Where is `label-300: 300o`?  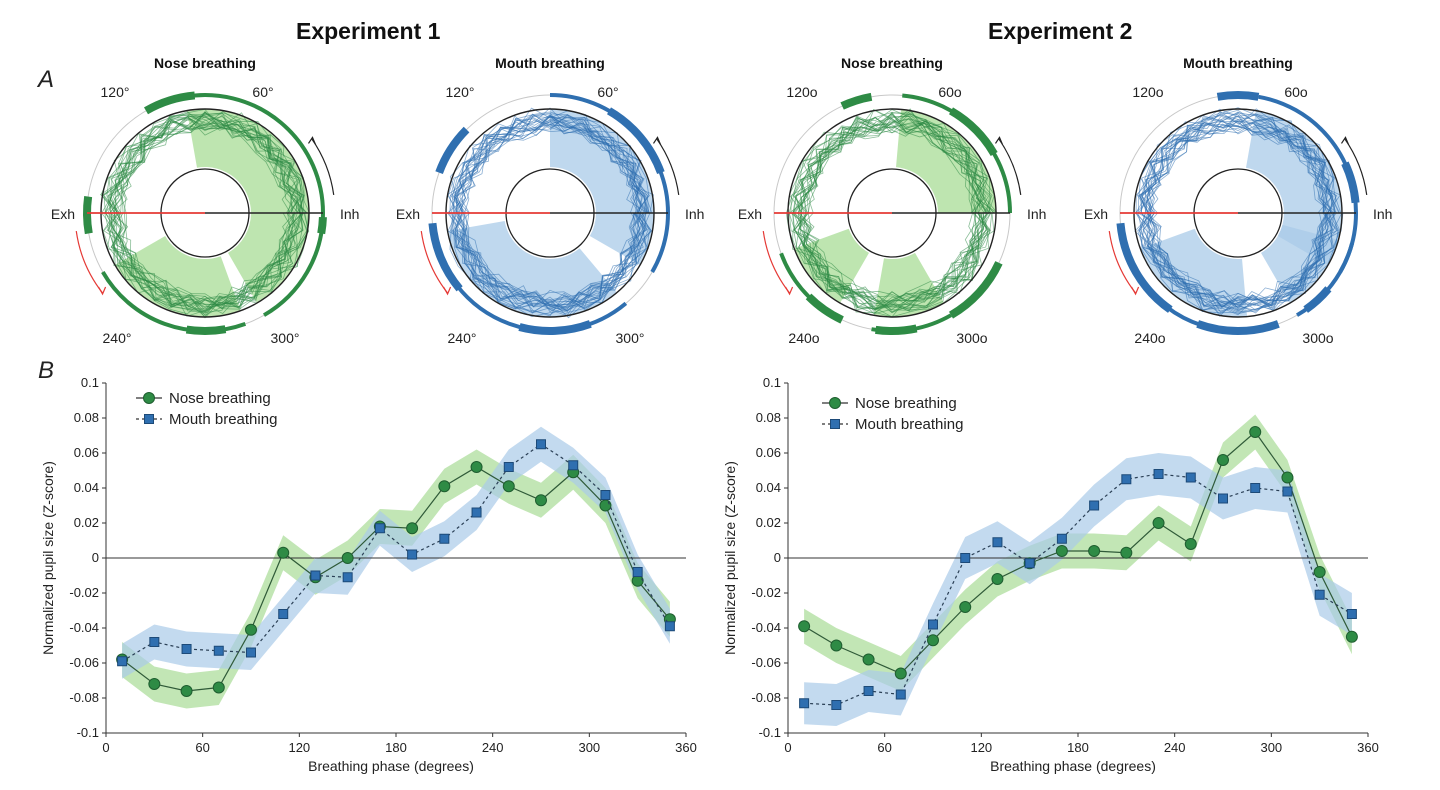 label-300: 300o is located at coordinates (1317, 338).